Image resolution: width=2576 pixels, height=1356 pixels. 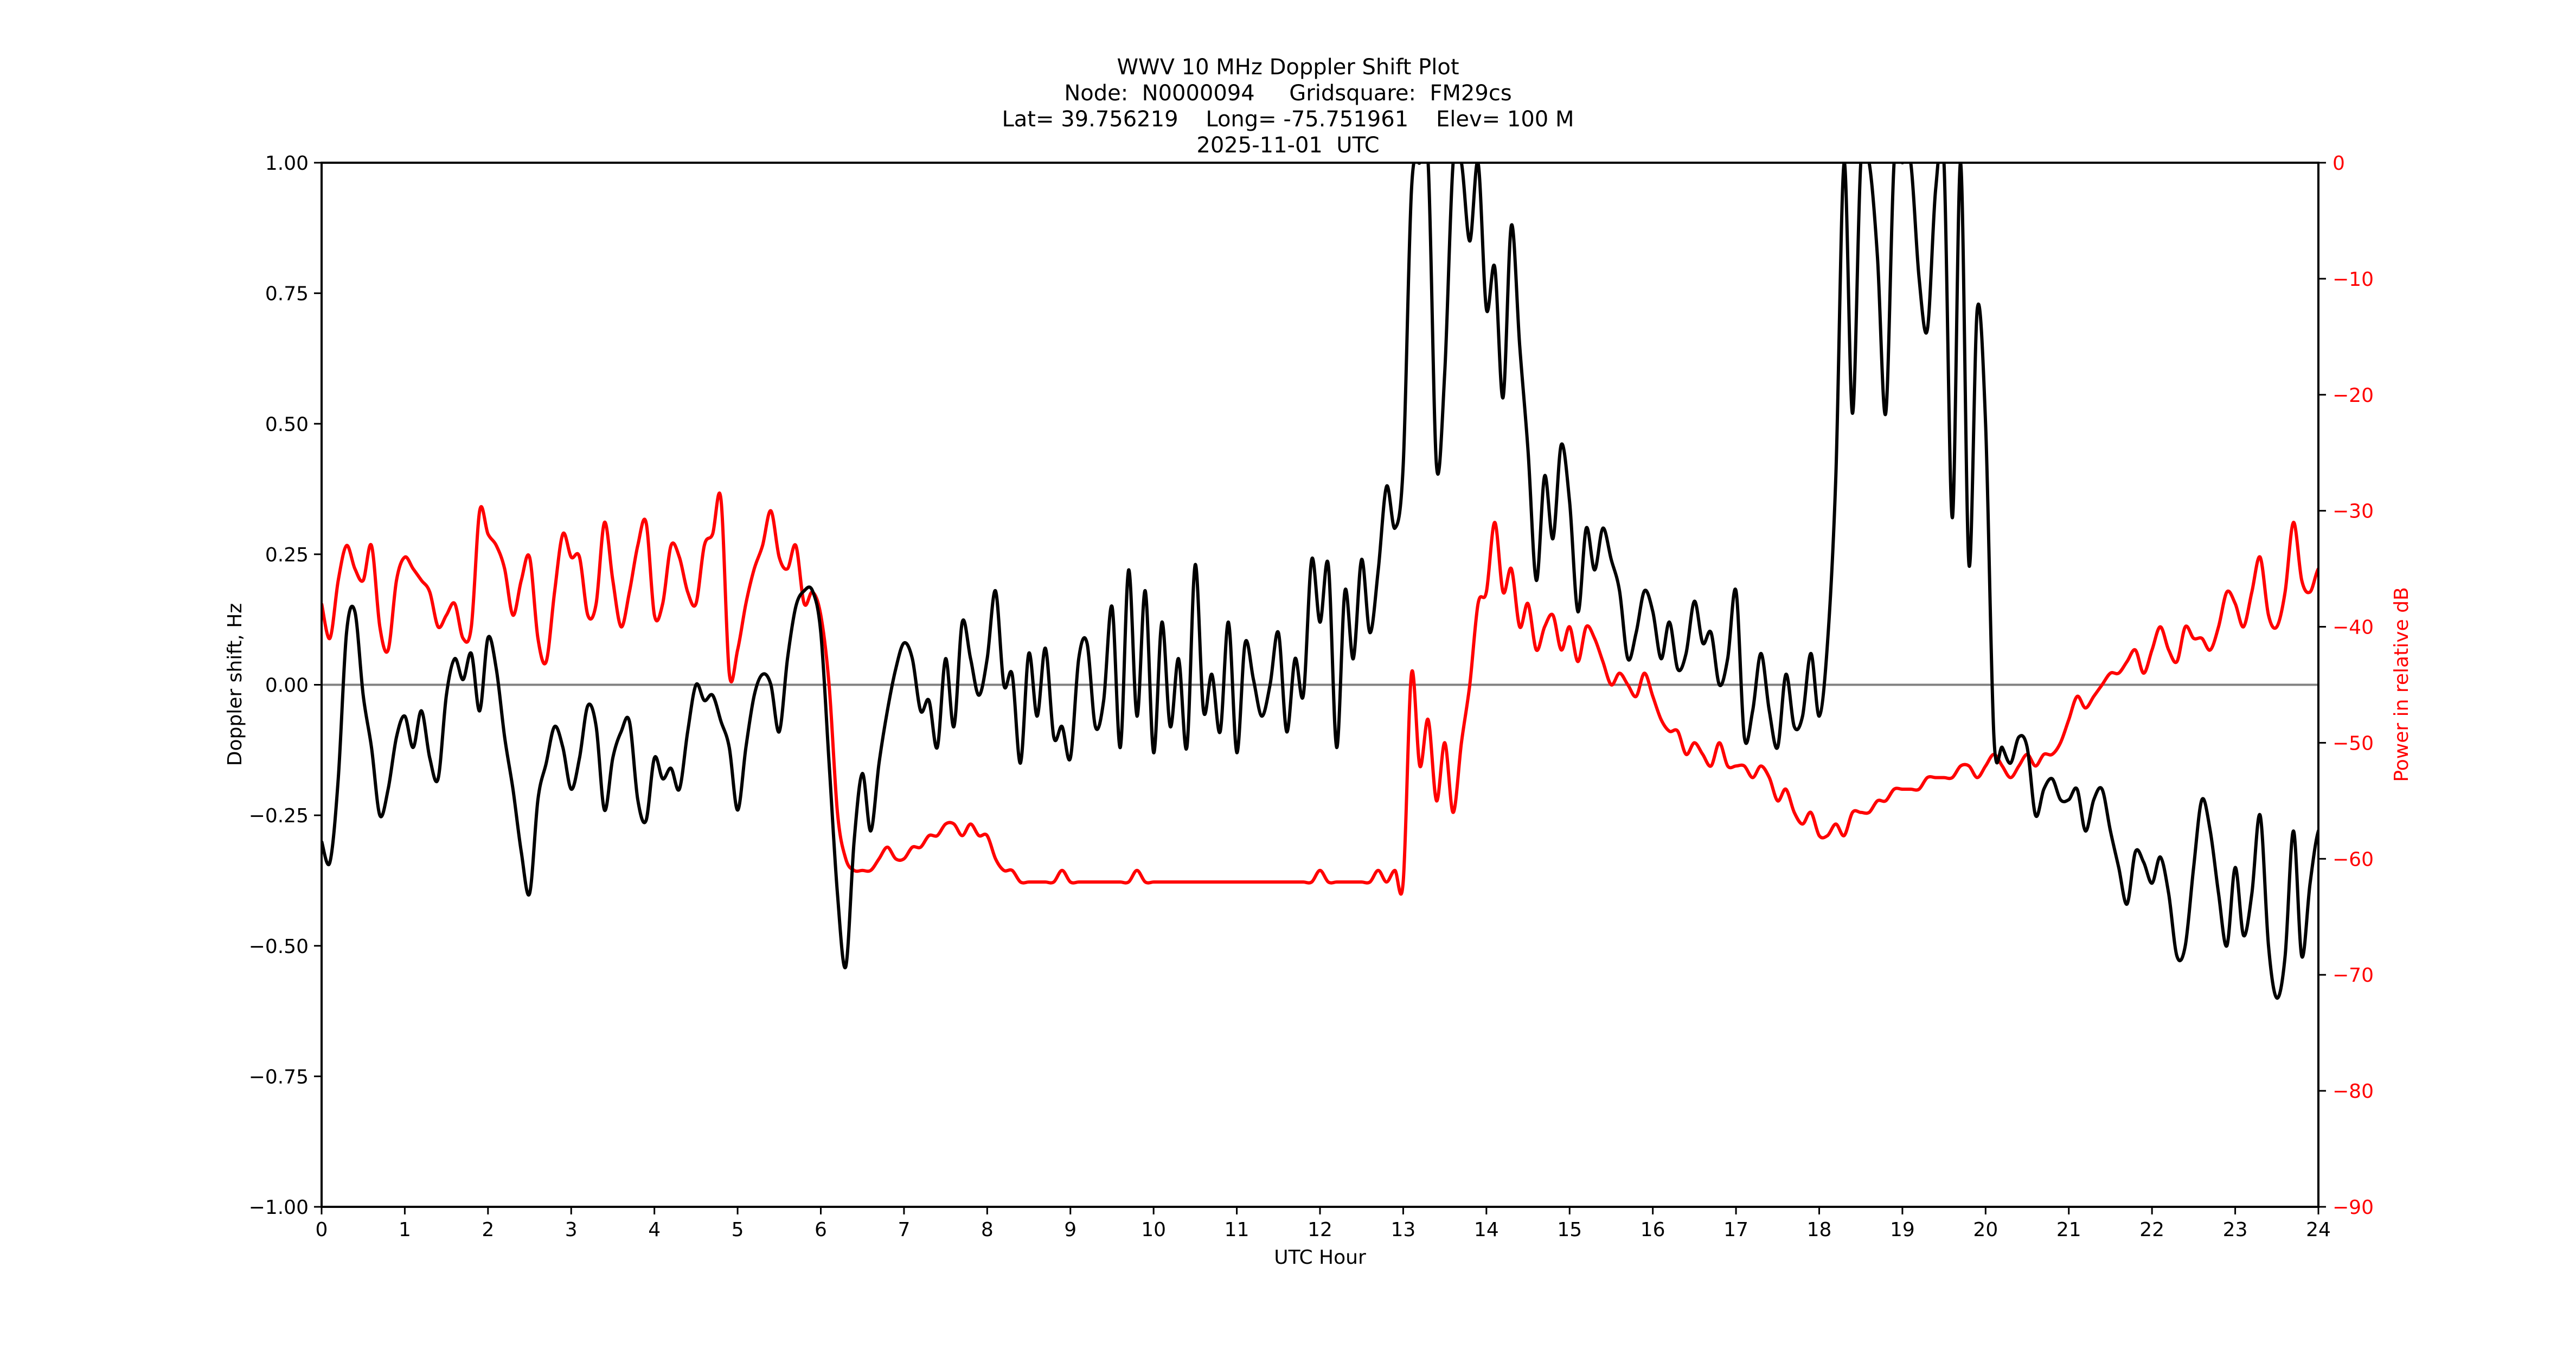 What do you see at coordinates (1237, 1230) in the screenshot?
I see `x-tick-label: 11` at bounding box center [1237, 1230].